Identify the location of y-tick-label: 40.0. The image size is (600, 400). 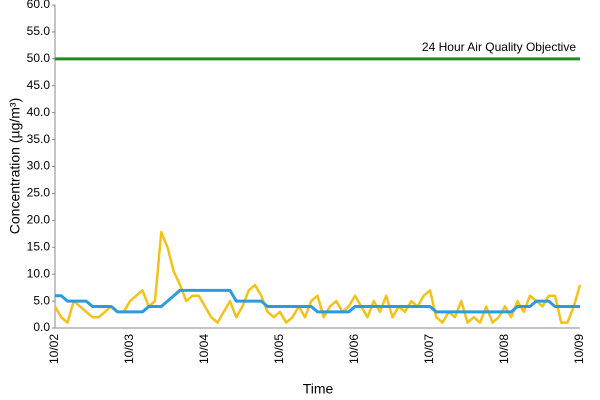
(39, 112).